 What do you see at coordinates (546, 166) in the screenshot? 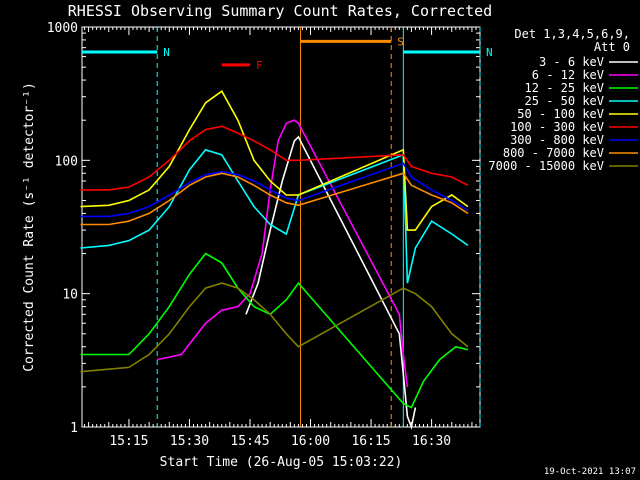
I see `legend-label: 7000 - 15000 keV` at bounding box center [546, 166].